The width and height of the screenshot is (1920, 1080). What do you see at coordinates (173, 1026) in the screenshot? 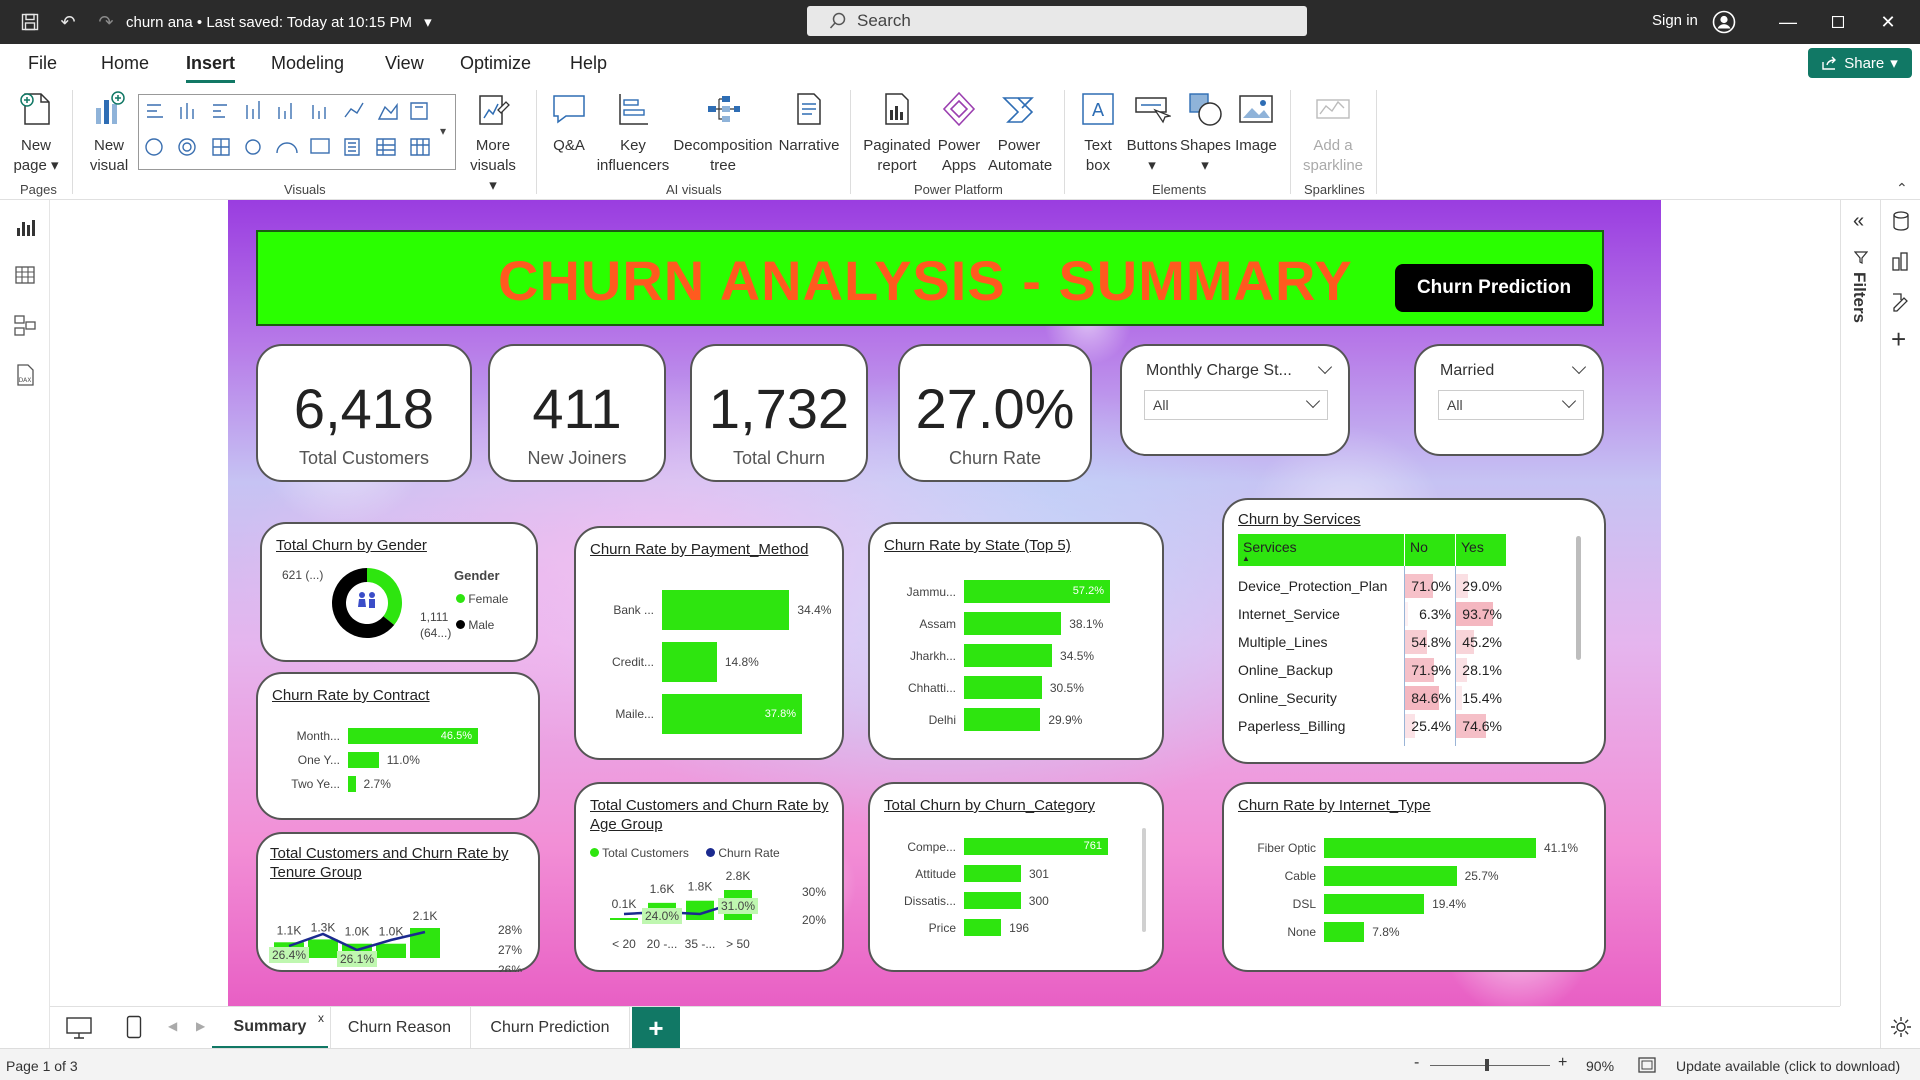
I see `scroll-left-icon: ◀` at bounding box center [173, 1026].